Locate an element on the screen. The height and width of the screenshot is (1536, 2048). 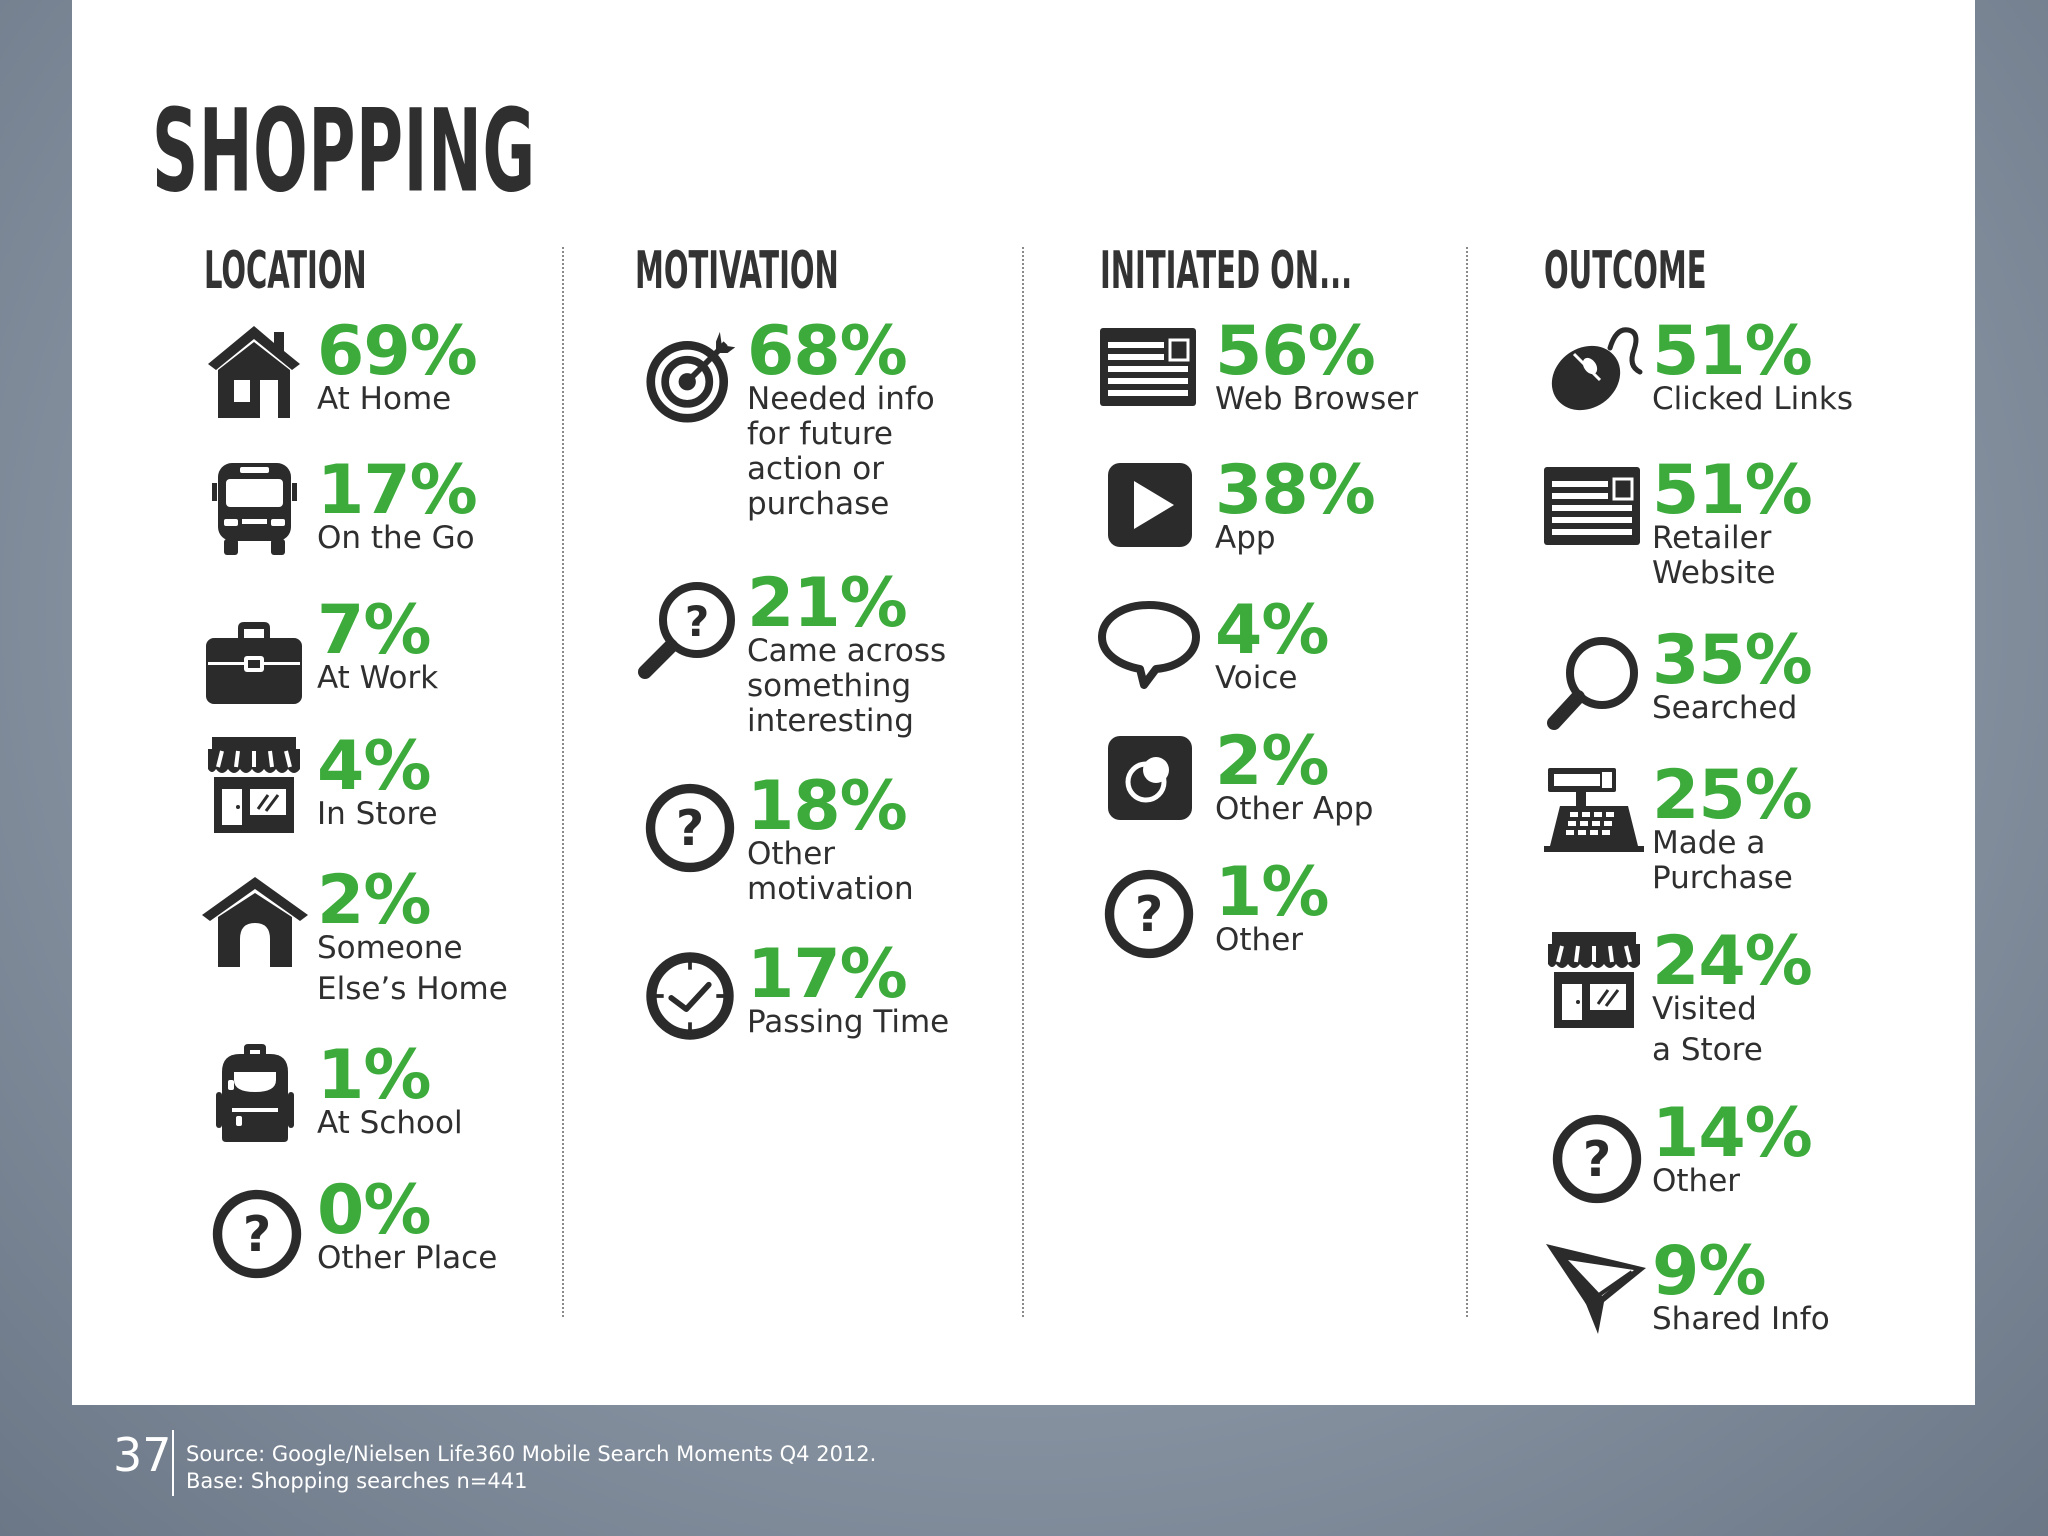
item-label: Made a is located at coordinates (1709, 843).